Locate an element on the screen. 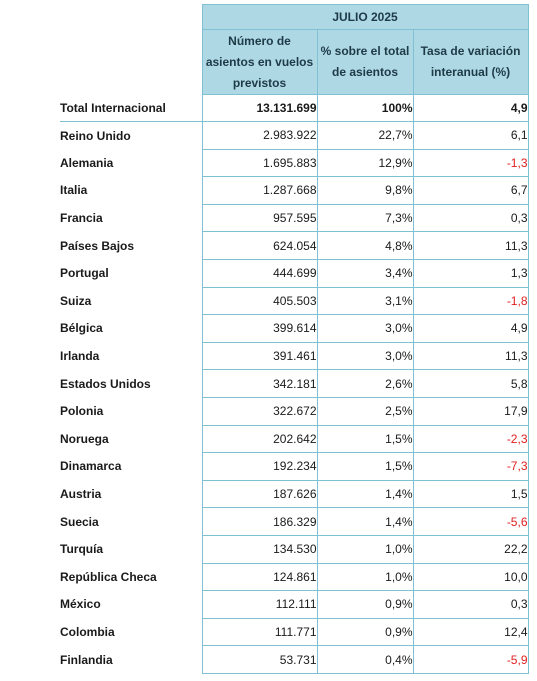 The height and width of the screenshot is (681, 537). seats-value: 112.111 is located at coordinates (259, 604).